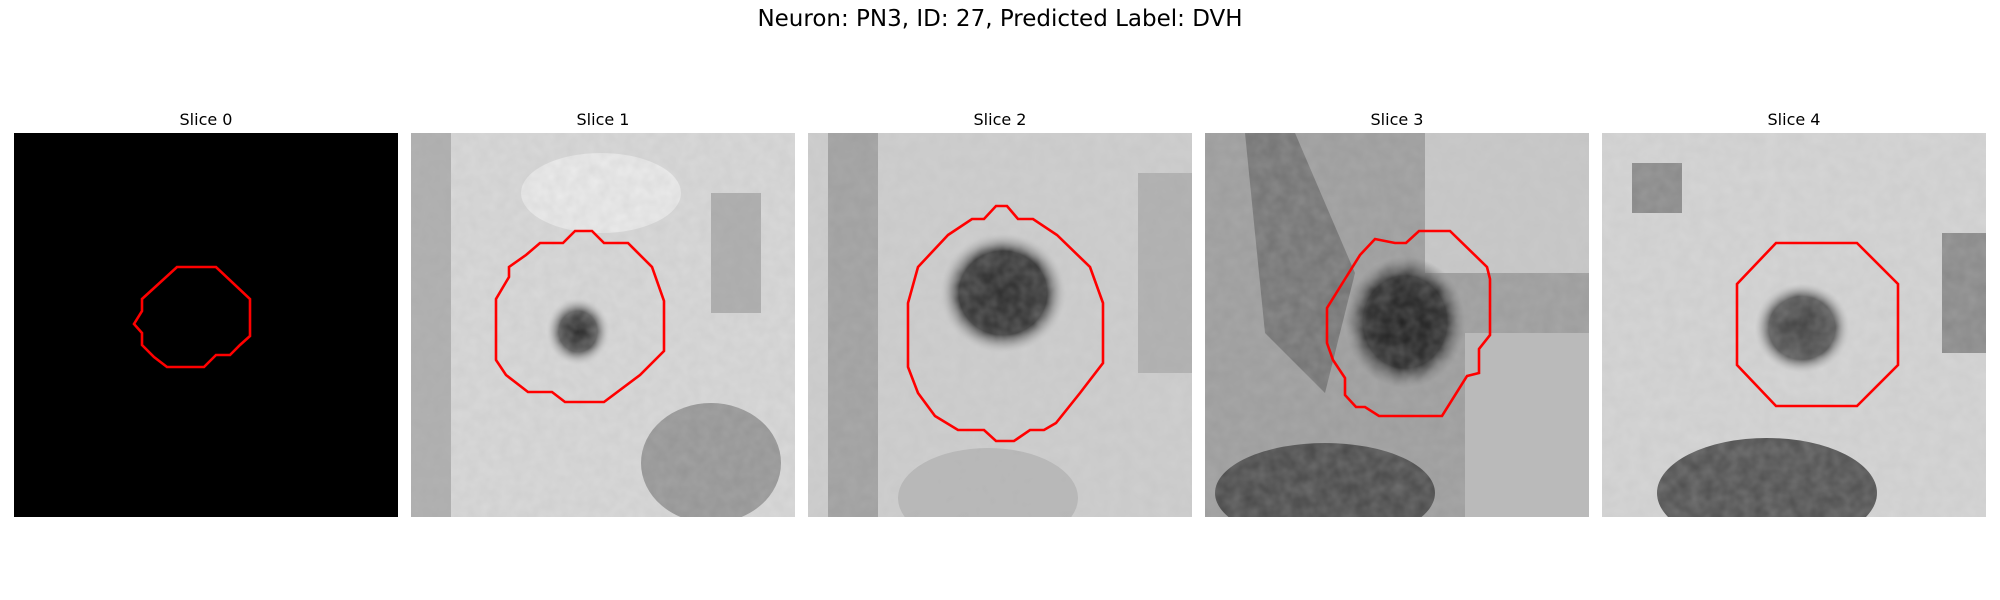 This screenshot has width=2000, height=600. Describe the element at coordinates (1794, 119) in the screenshot. I see `panel-title-slice-4: Slice 4` at that location.